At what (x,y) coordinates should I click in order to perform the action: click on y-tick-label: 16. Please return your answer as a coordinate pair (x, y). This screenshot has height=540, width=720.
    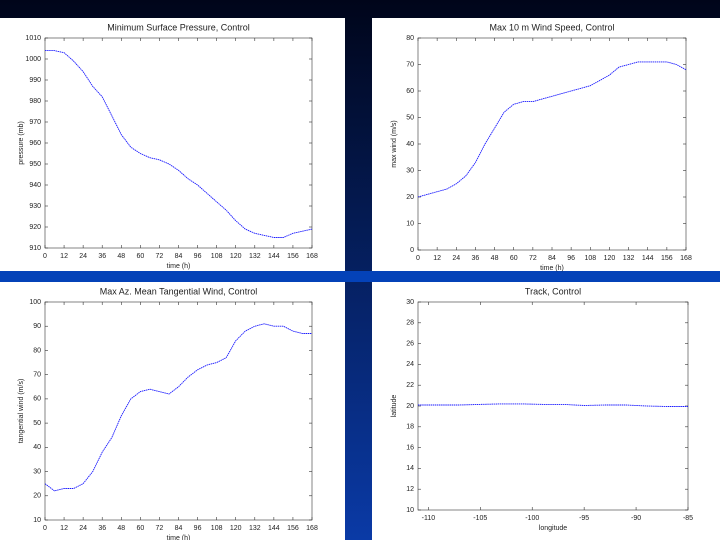
    Looking at the image, I should click on (410, 447).